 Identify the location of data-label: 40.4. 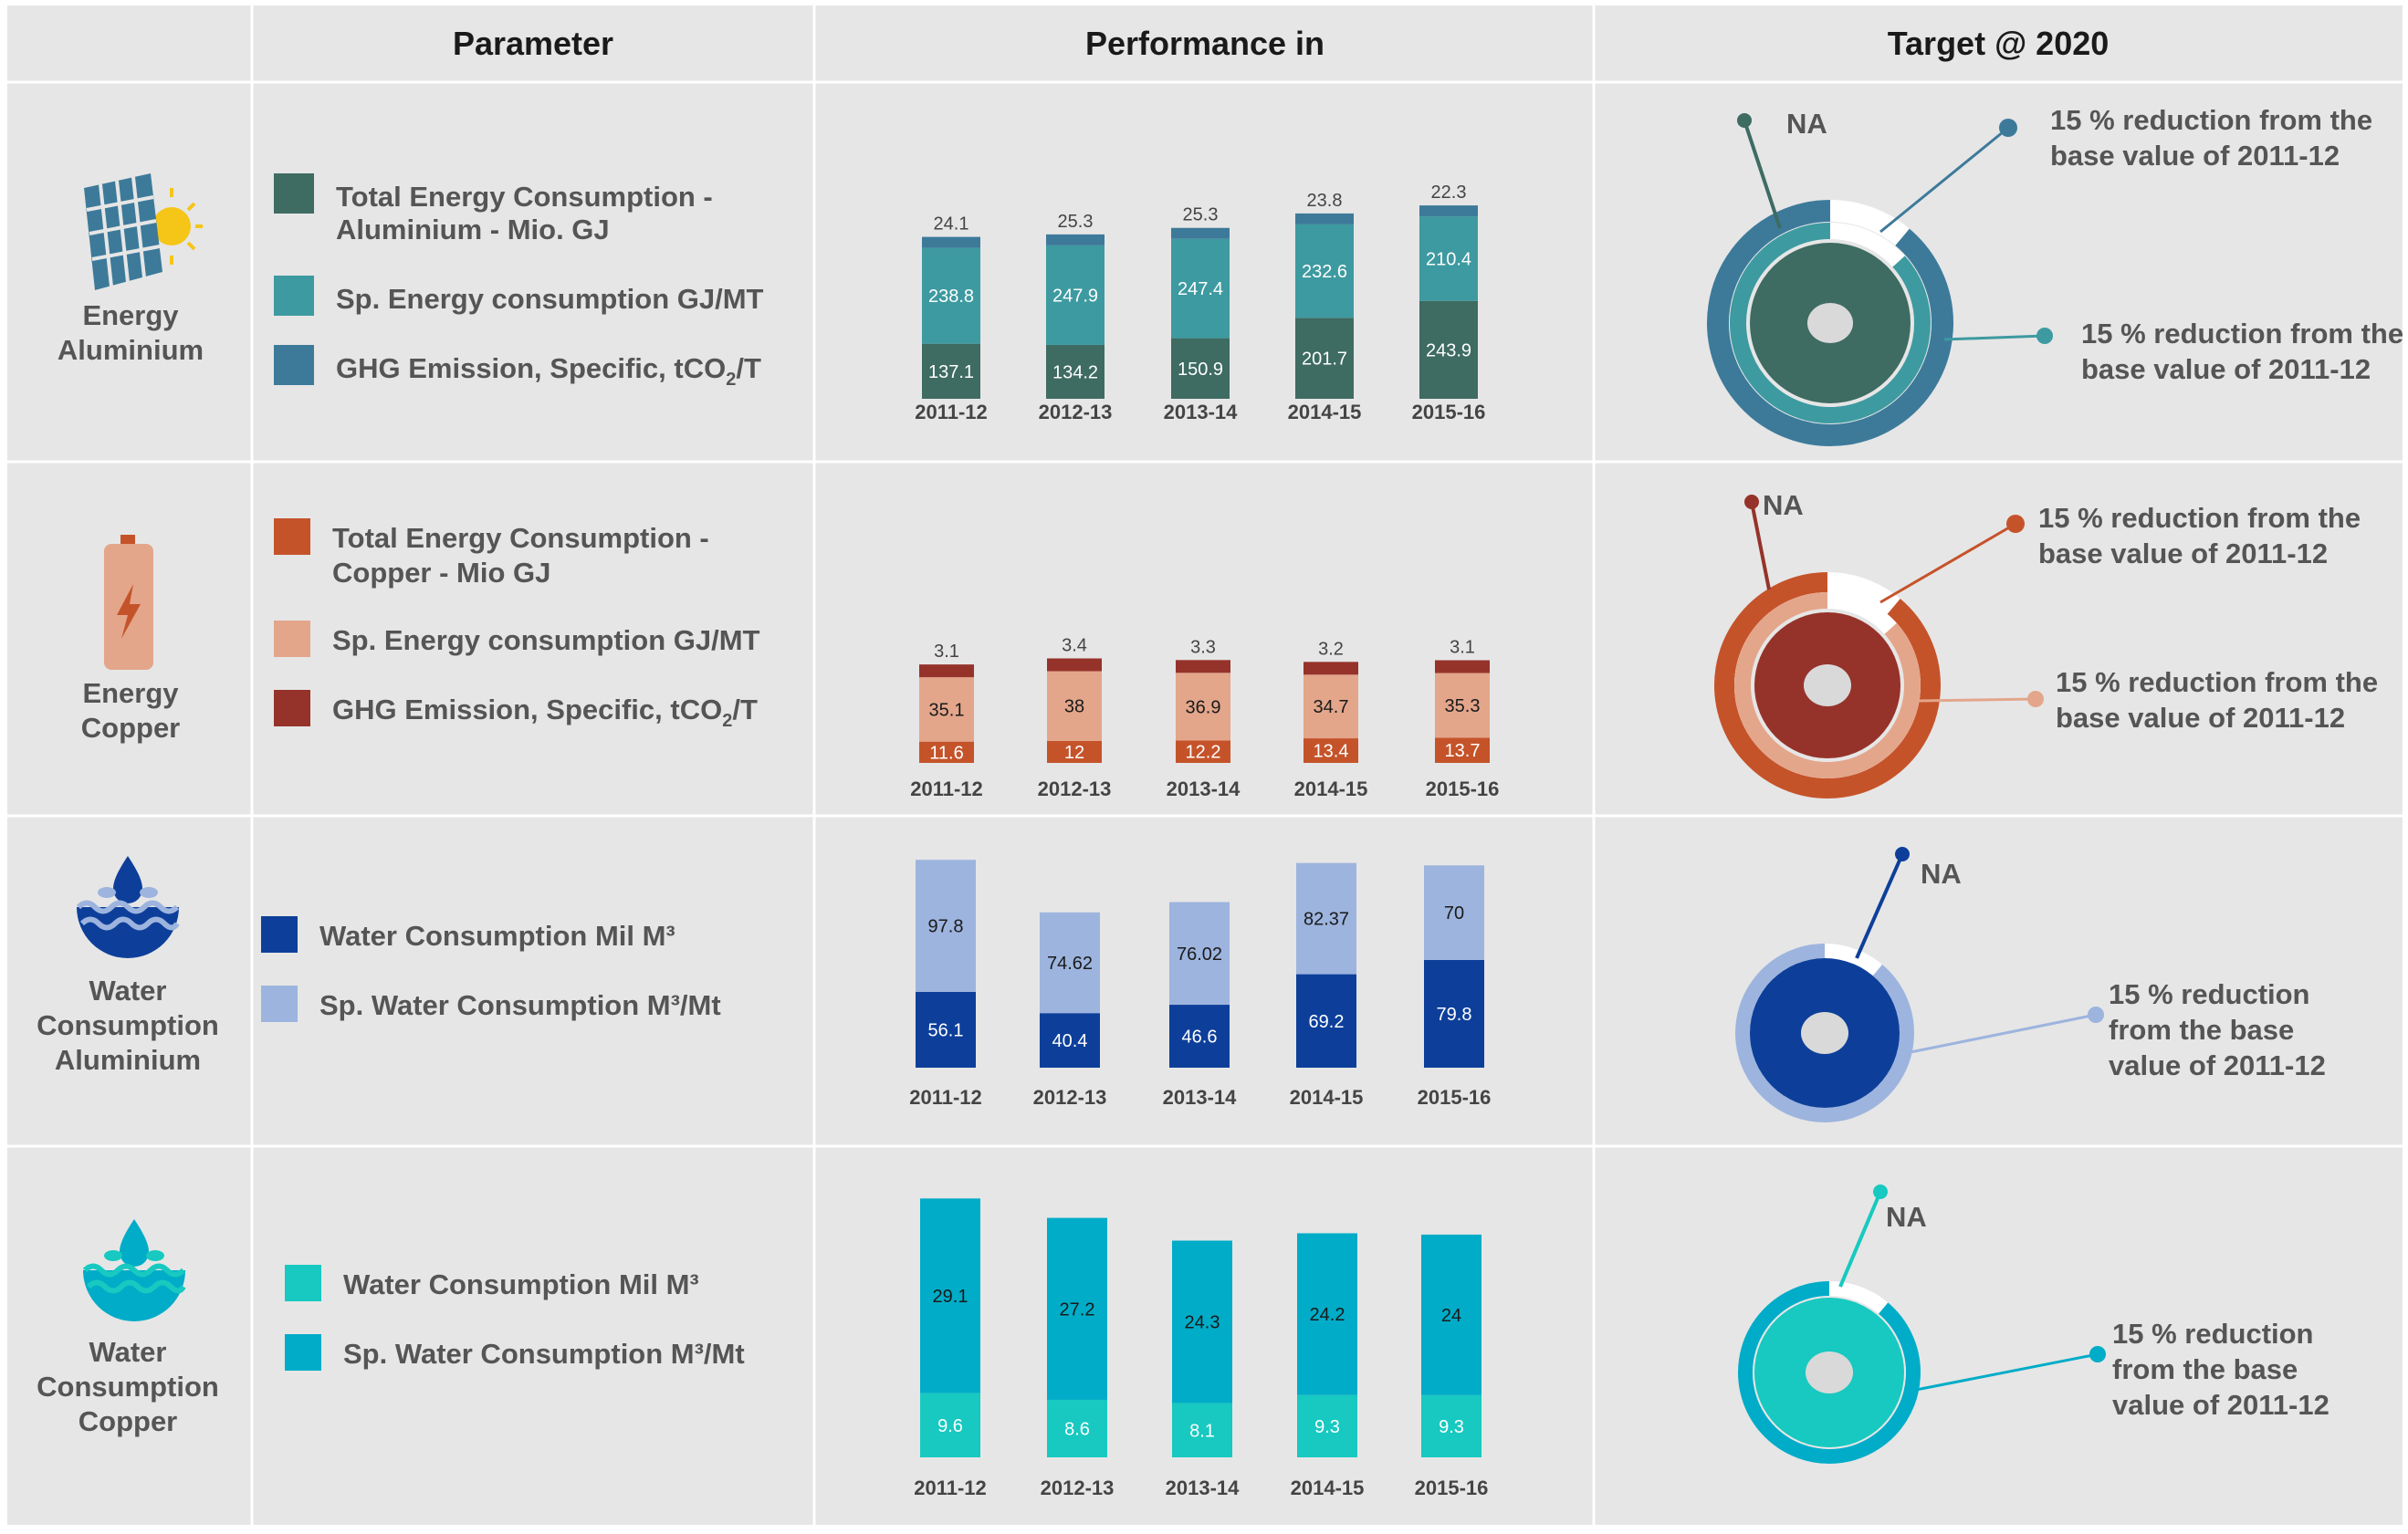
(1070, 1041).